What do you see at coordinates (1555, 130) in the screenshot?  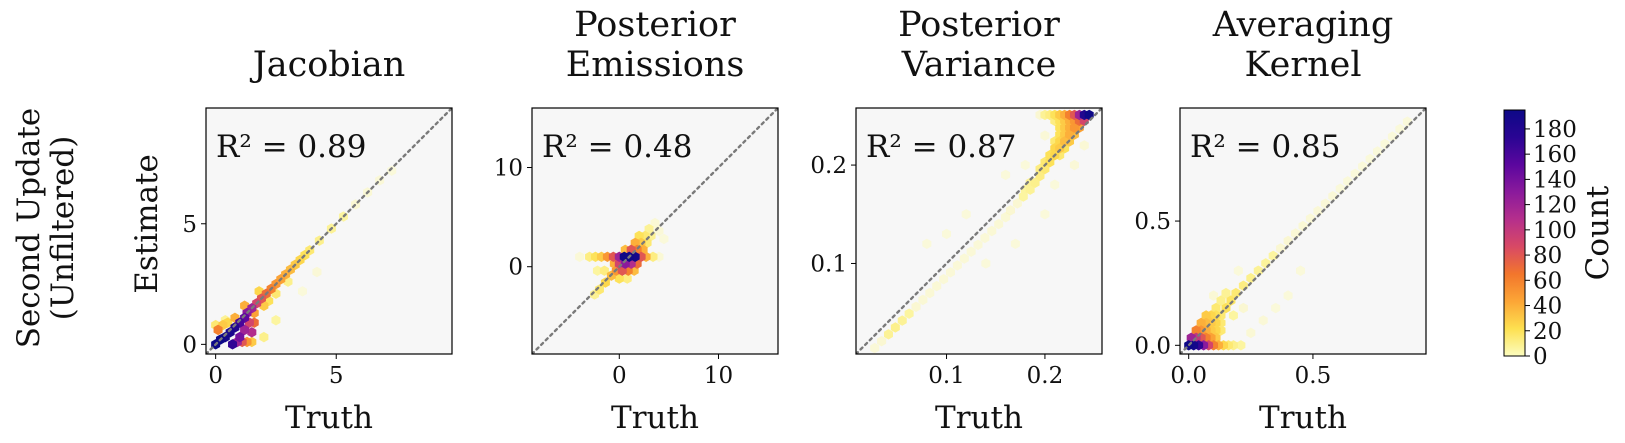 I see `colorbar-tick-label: 180` at bounding box center [1555, 130].